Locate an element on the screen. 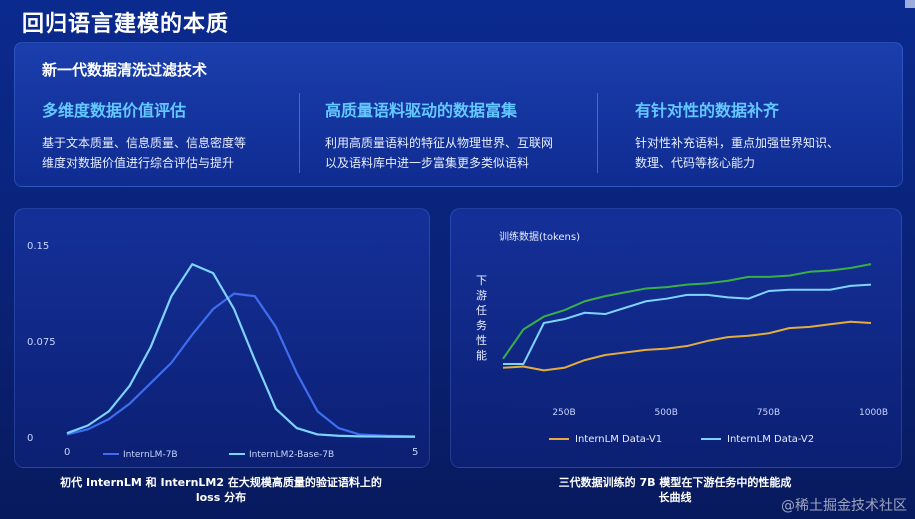  x-tick-label: 750B is located at coordinates (768, 413).